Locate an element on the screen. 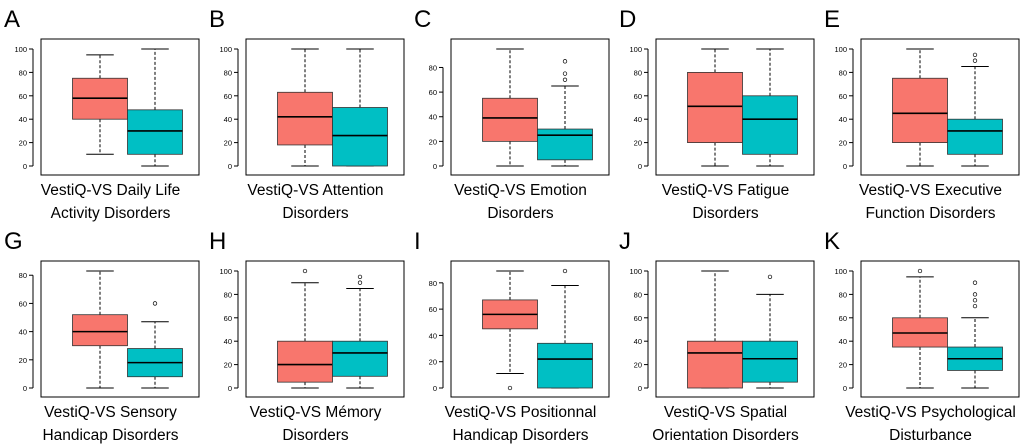 The width and height of the screenshot is (1026, 445). panel-title-line: VestiQ-VS Sensory is located at coordinates (110, 412).